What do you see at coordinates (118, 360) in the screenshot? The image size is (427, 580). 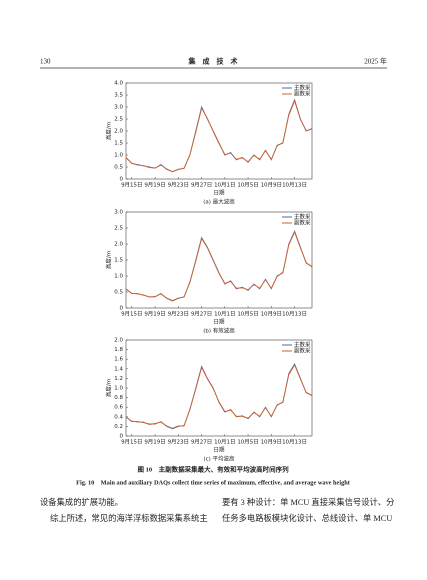 I see `y-tick-label: 1.6` at bounding box center [118, 360].